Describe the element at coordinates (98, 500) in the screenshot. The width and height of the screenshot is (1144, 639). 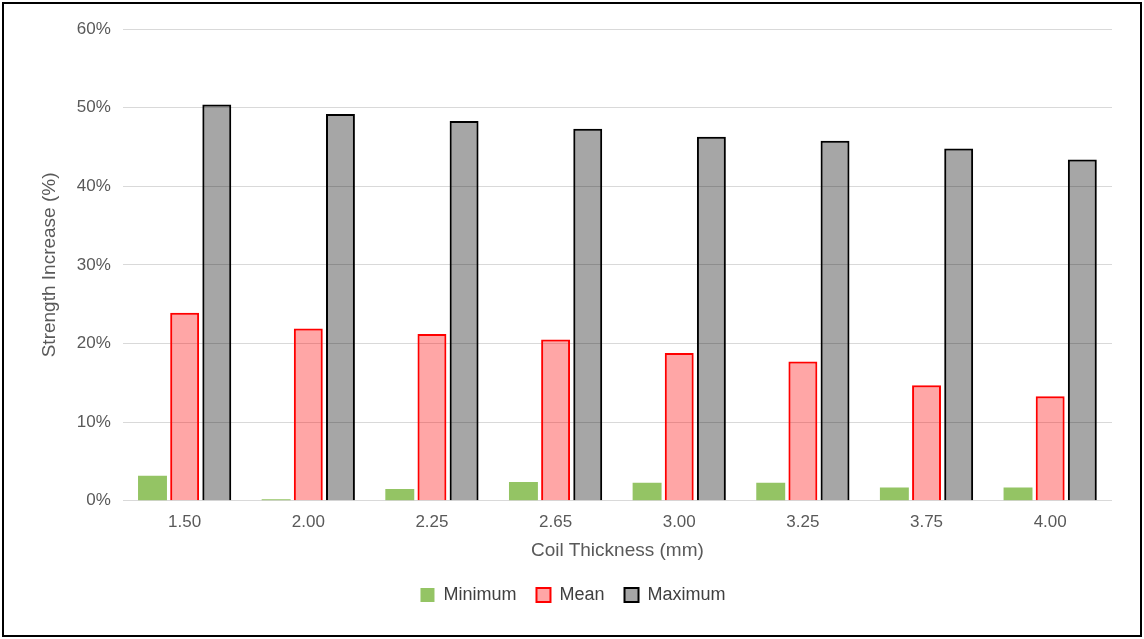
I see `y-tick-label: 0%` at that location.